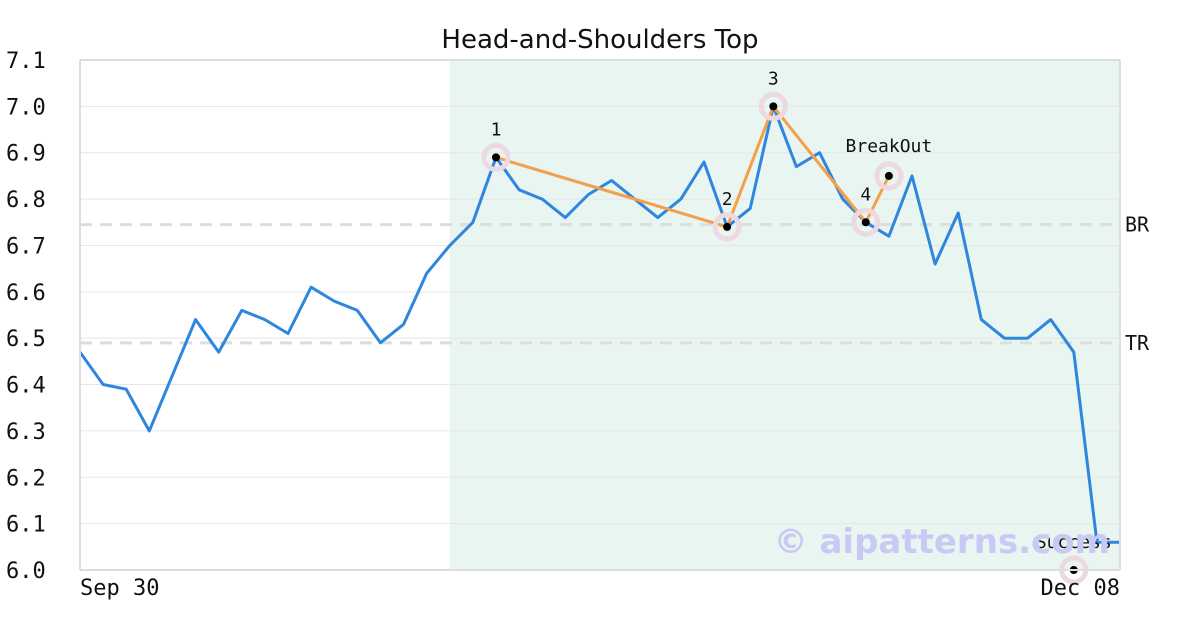 Image resolution: width=1200 pixels, height=635 pixels. What do you see at coordinates (889, 146) in the screenshot?
I see `marker-label: BreakOut` at bounding box center [889, 146].